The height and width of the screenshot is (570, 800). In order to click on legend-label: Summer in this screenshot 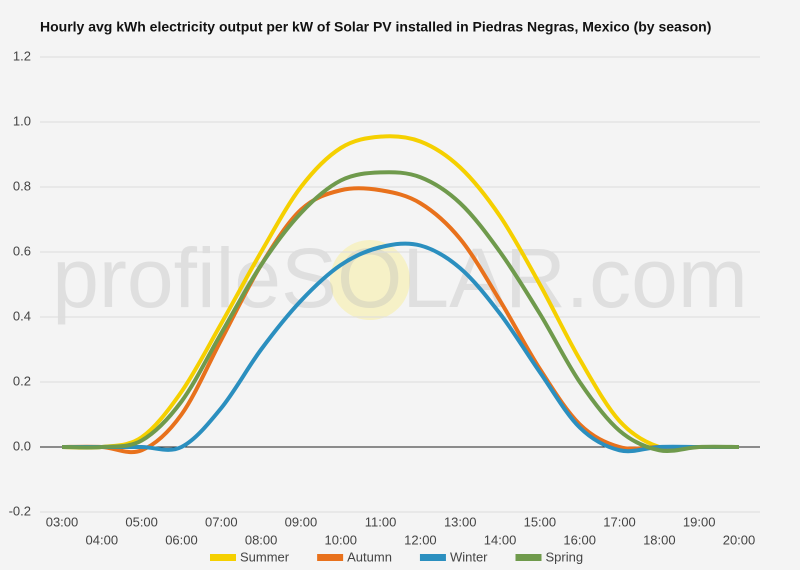, I will do `click(265, 556)`.